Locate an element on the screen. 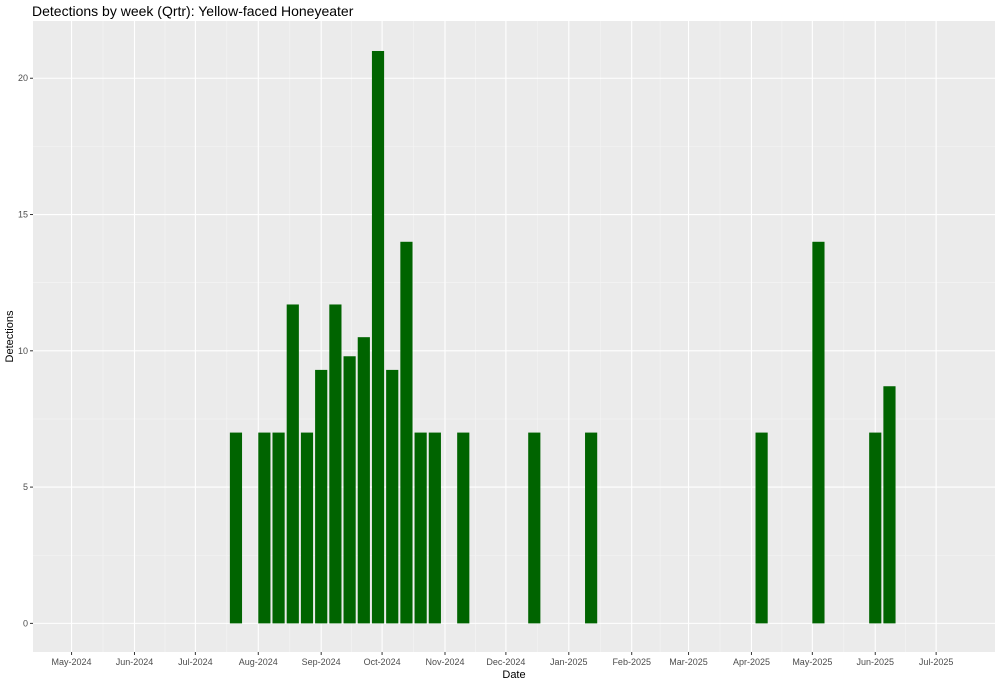  x-tick-label: Nov-2024 is located at coordinates (444, 662).